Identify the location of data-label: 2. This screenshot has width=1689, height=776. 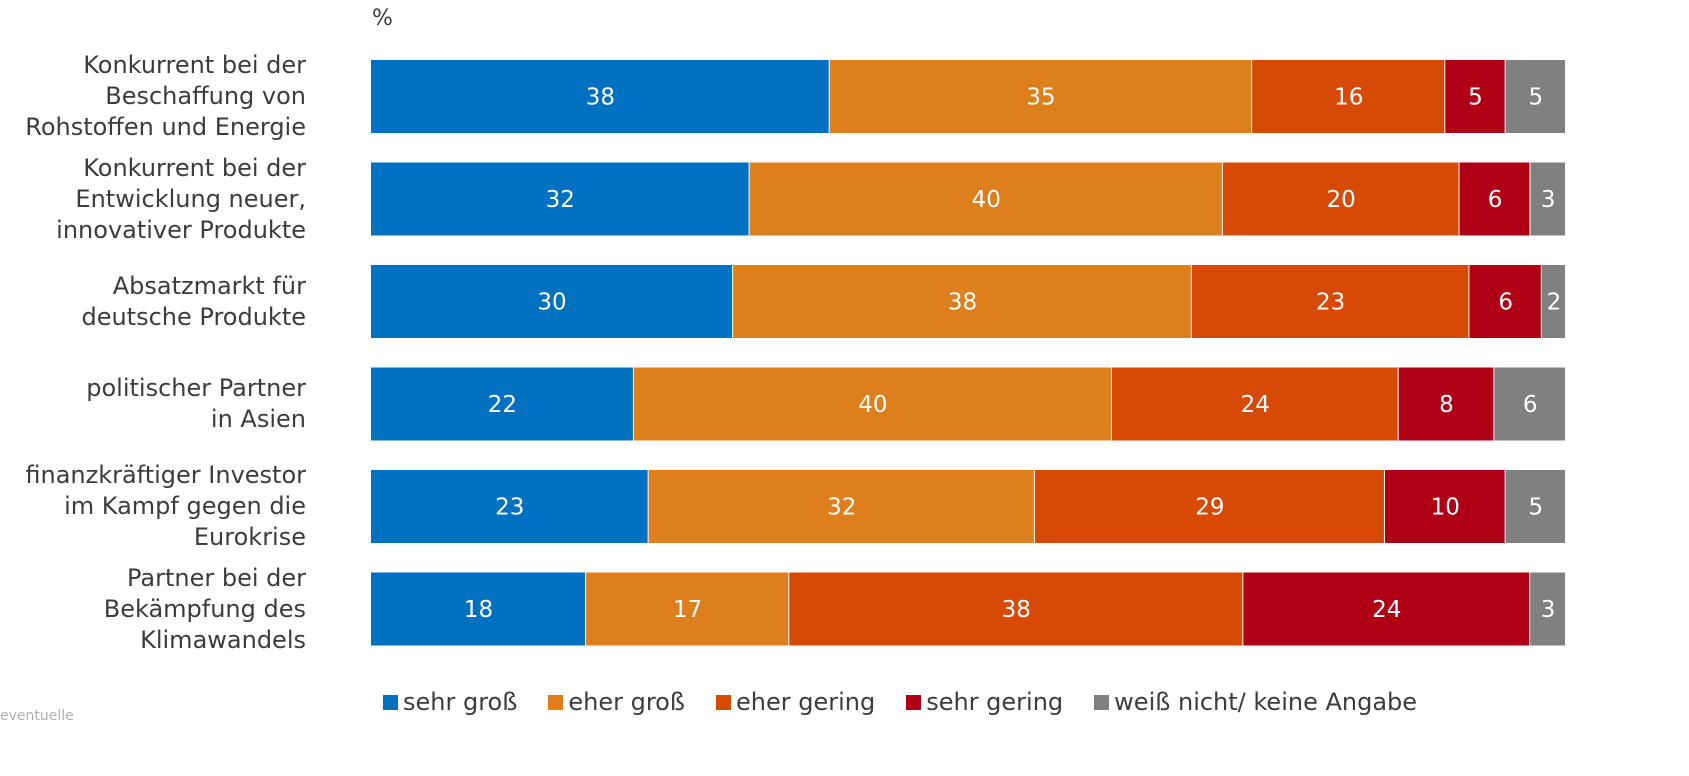
(1554, 303).